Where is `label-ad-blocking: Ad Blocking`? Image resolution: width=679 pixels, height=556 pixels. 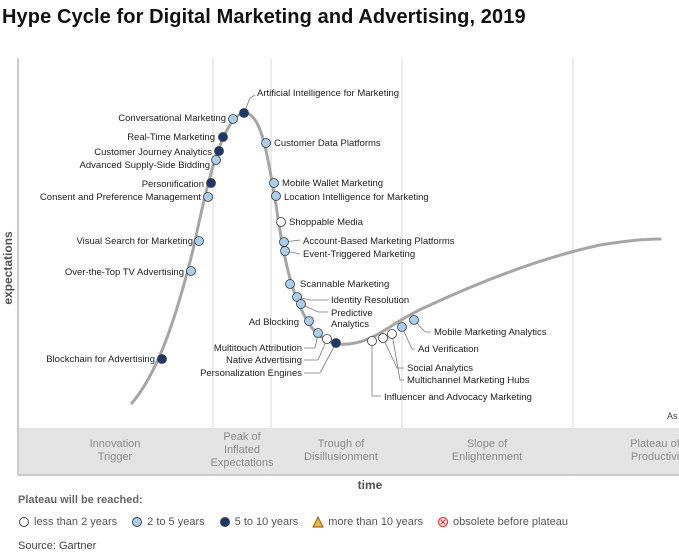 label-ad-blocking: Ad Blocking is located at coordinates (274, 322).